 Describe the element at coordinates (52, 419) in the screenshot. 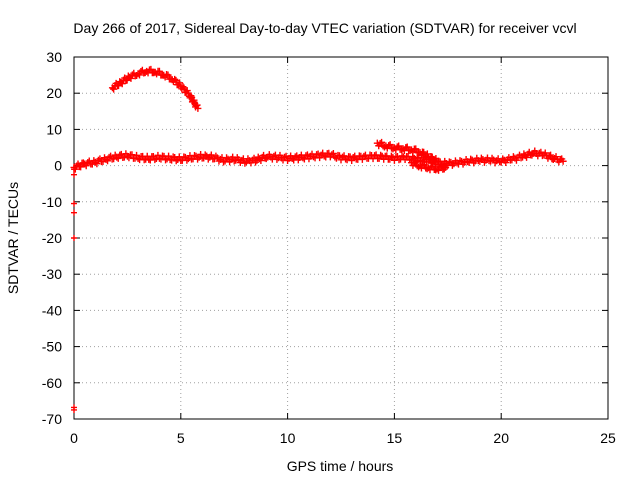

I see `y-tick-label: -70` at that location.